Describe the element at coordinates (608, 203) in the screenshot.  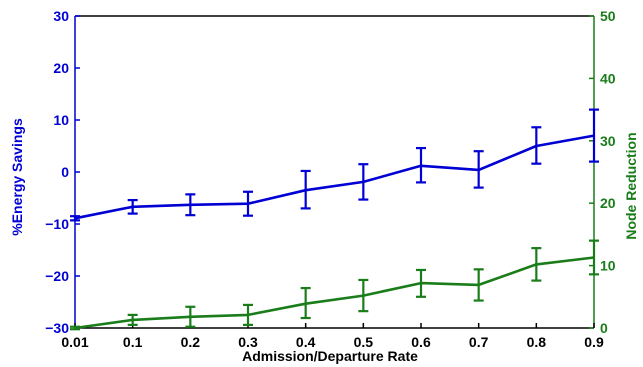
I see `right-tick-label: 20` at that location.